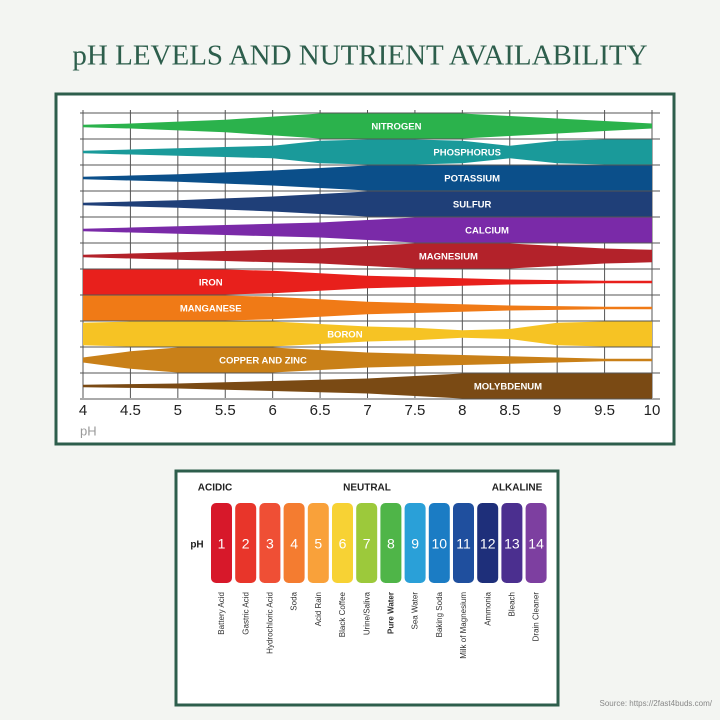  Describe the element at coordinates (396, 127) in the screenshot. I see `band-label: NITROGEN` at that location.